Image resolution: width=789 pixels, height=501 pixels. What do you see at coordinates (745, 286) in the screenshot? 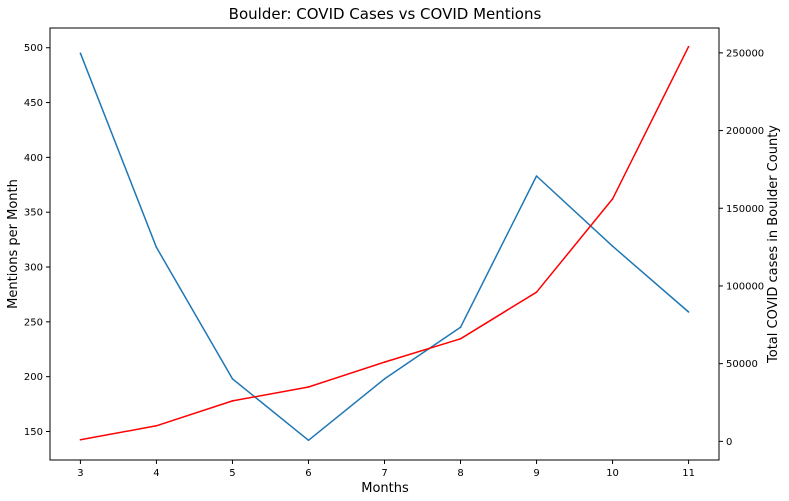
I see `right-y-tick-label: 100000` at bounding box center [745, 286].